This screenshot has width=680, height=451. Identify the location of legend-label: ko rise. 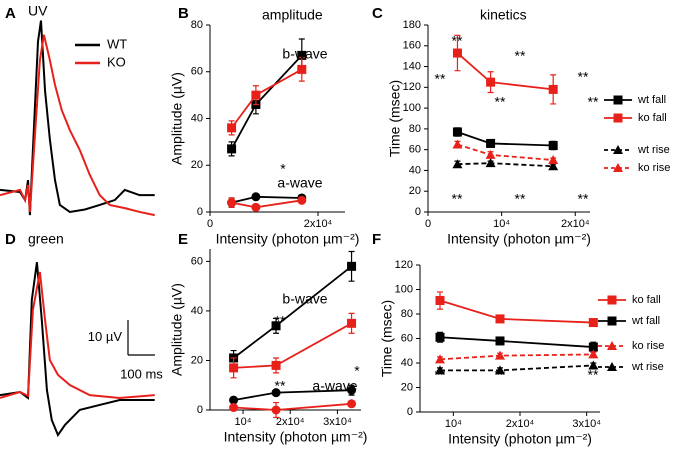
(654, 168).